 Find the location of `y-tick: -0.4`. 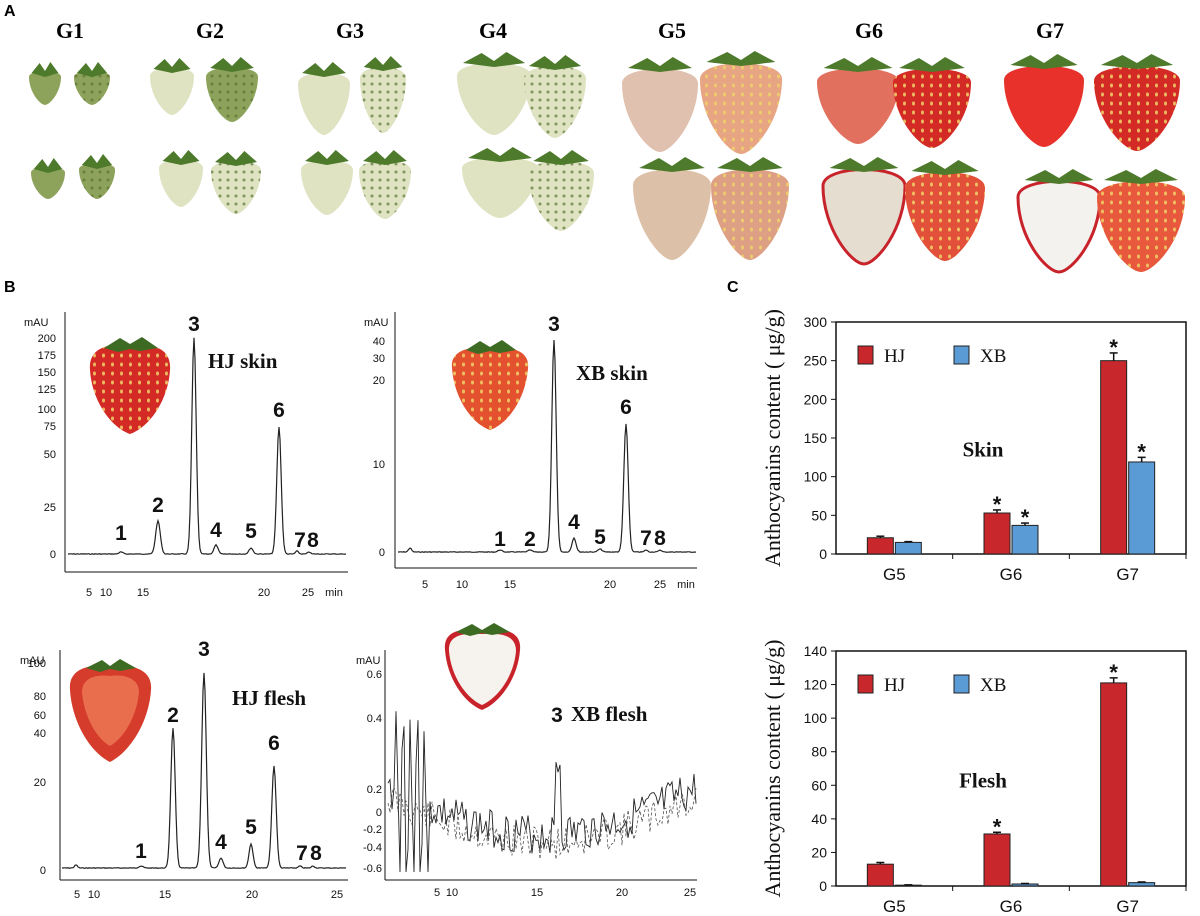

y-tick: -0.4 is located at coordinates (372, 848).